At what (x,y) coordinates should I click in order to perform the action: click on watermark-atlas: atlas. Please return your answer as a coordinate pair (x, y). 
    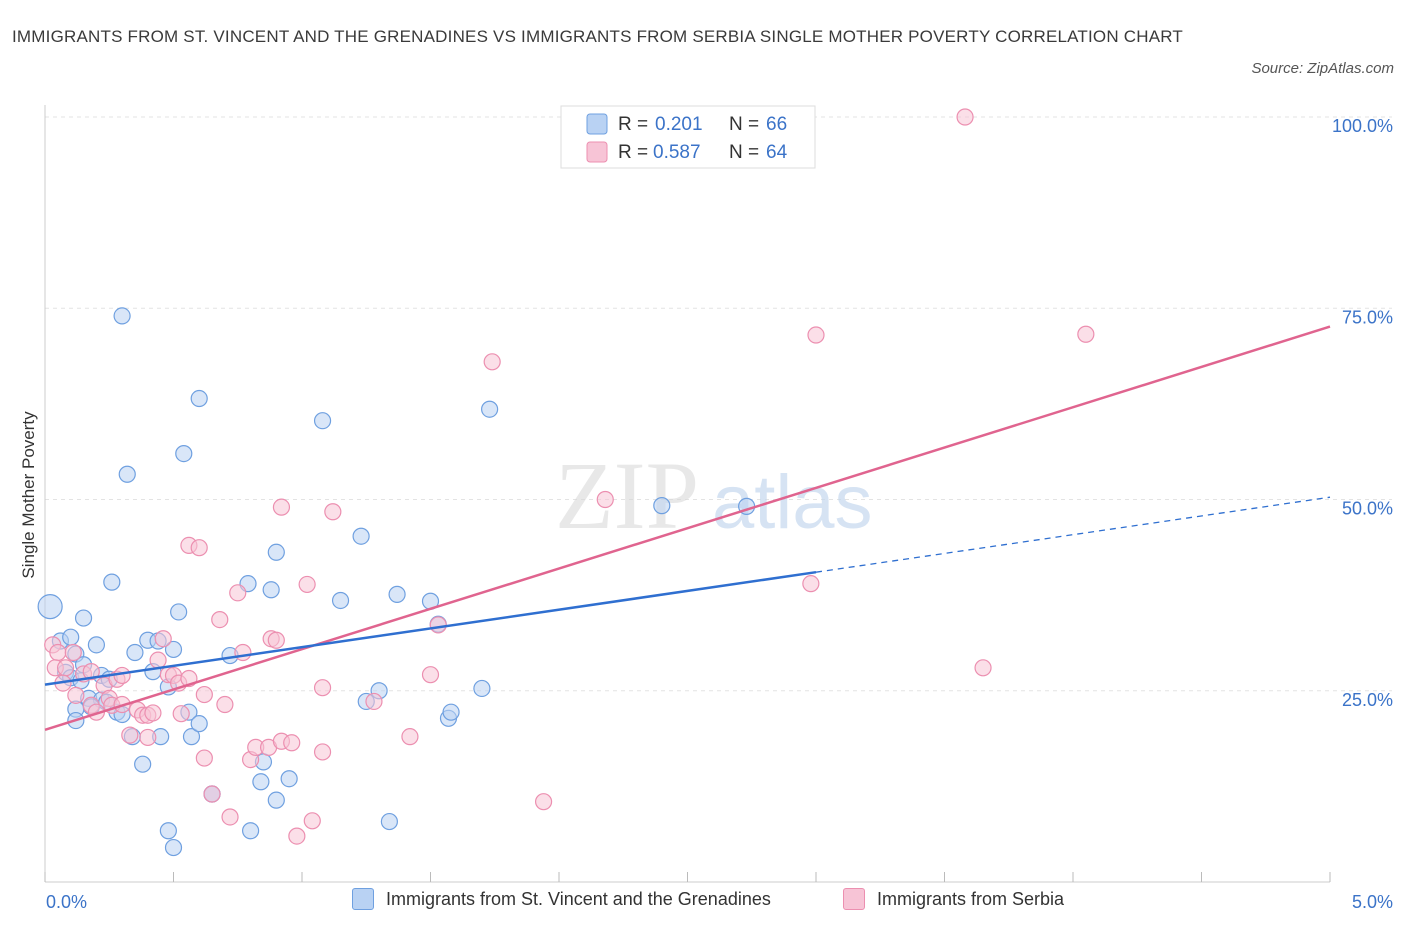
    Looking at the image, I should click on (792, 502).